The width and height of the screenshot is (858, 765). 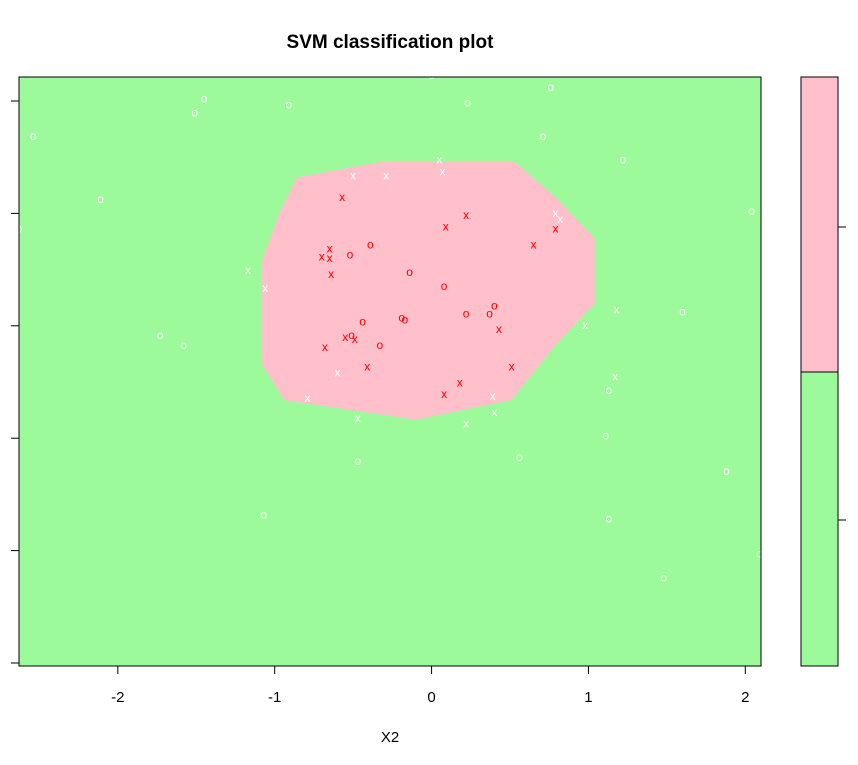 I want to click on x-axis: -2 -1 0 1 2, so click(x=430, y=686).